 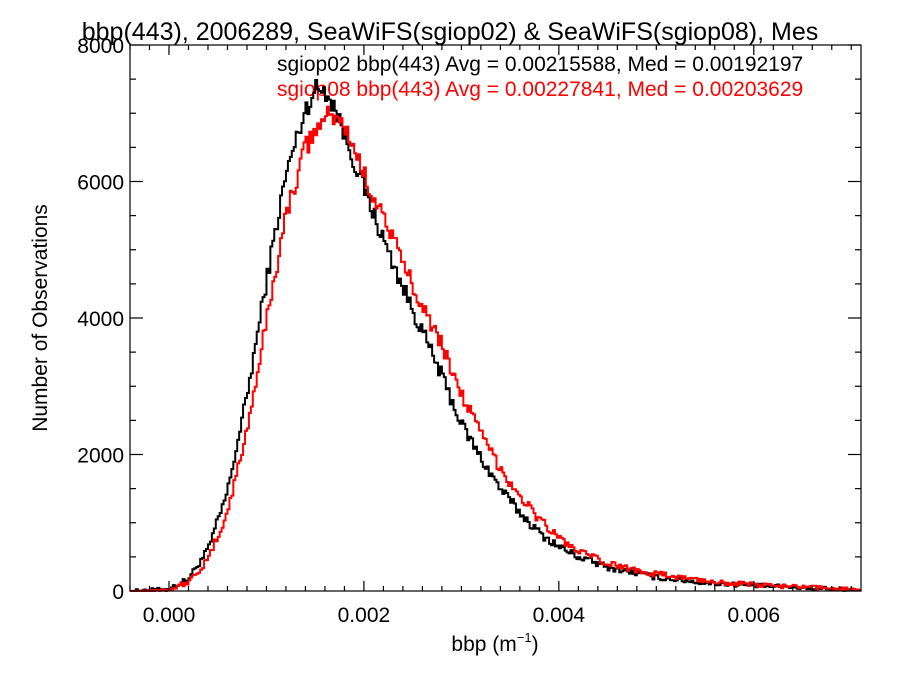 I want to click on y-tick-label: 2000, so click(x=100, y=456).